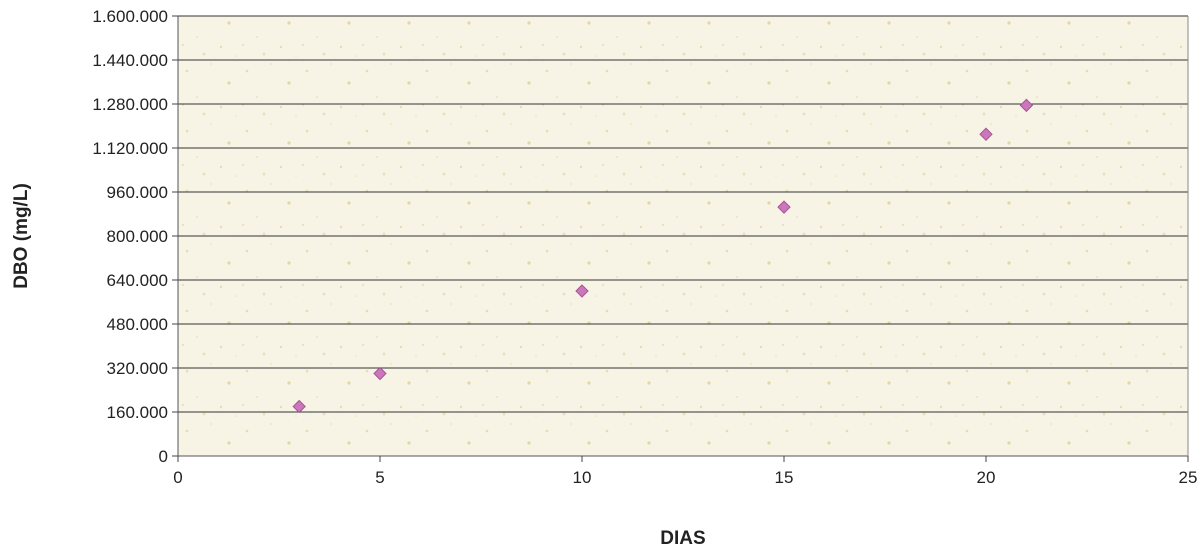 This screenshot has height=553, width=1200. What do you see at coordinates (986, 477) in the screenshot?
I see `x-tick-label: 20` at bounding box center [986, 477].